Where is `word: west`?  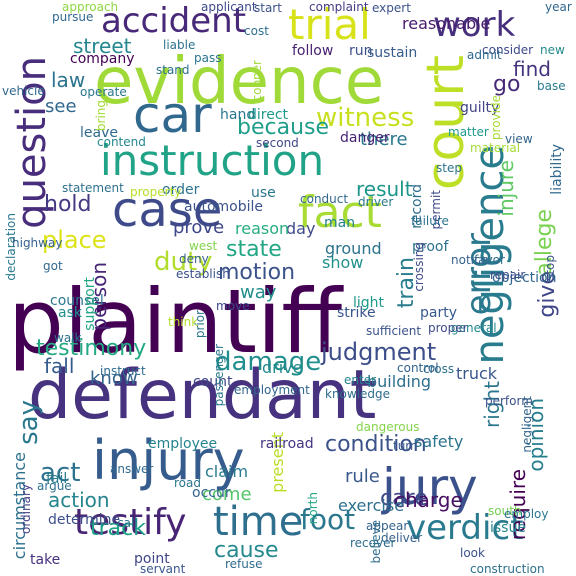 word: west is located at coordinates (203, 246).